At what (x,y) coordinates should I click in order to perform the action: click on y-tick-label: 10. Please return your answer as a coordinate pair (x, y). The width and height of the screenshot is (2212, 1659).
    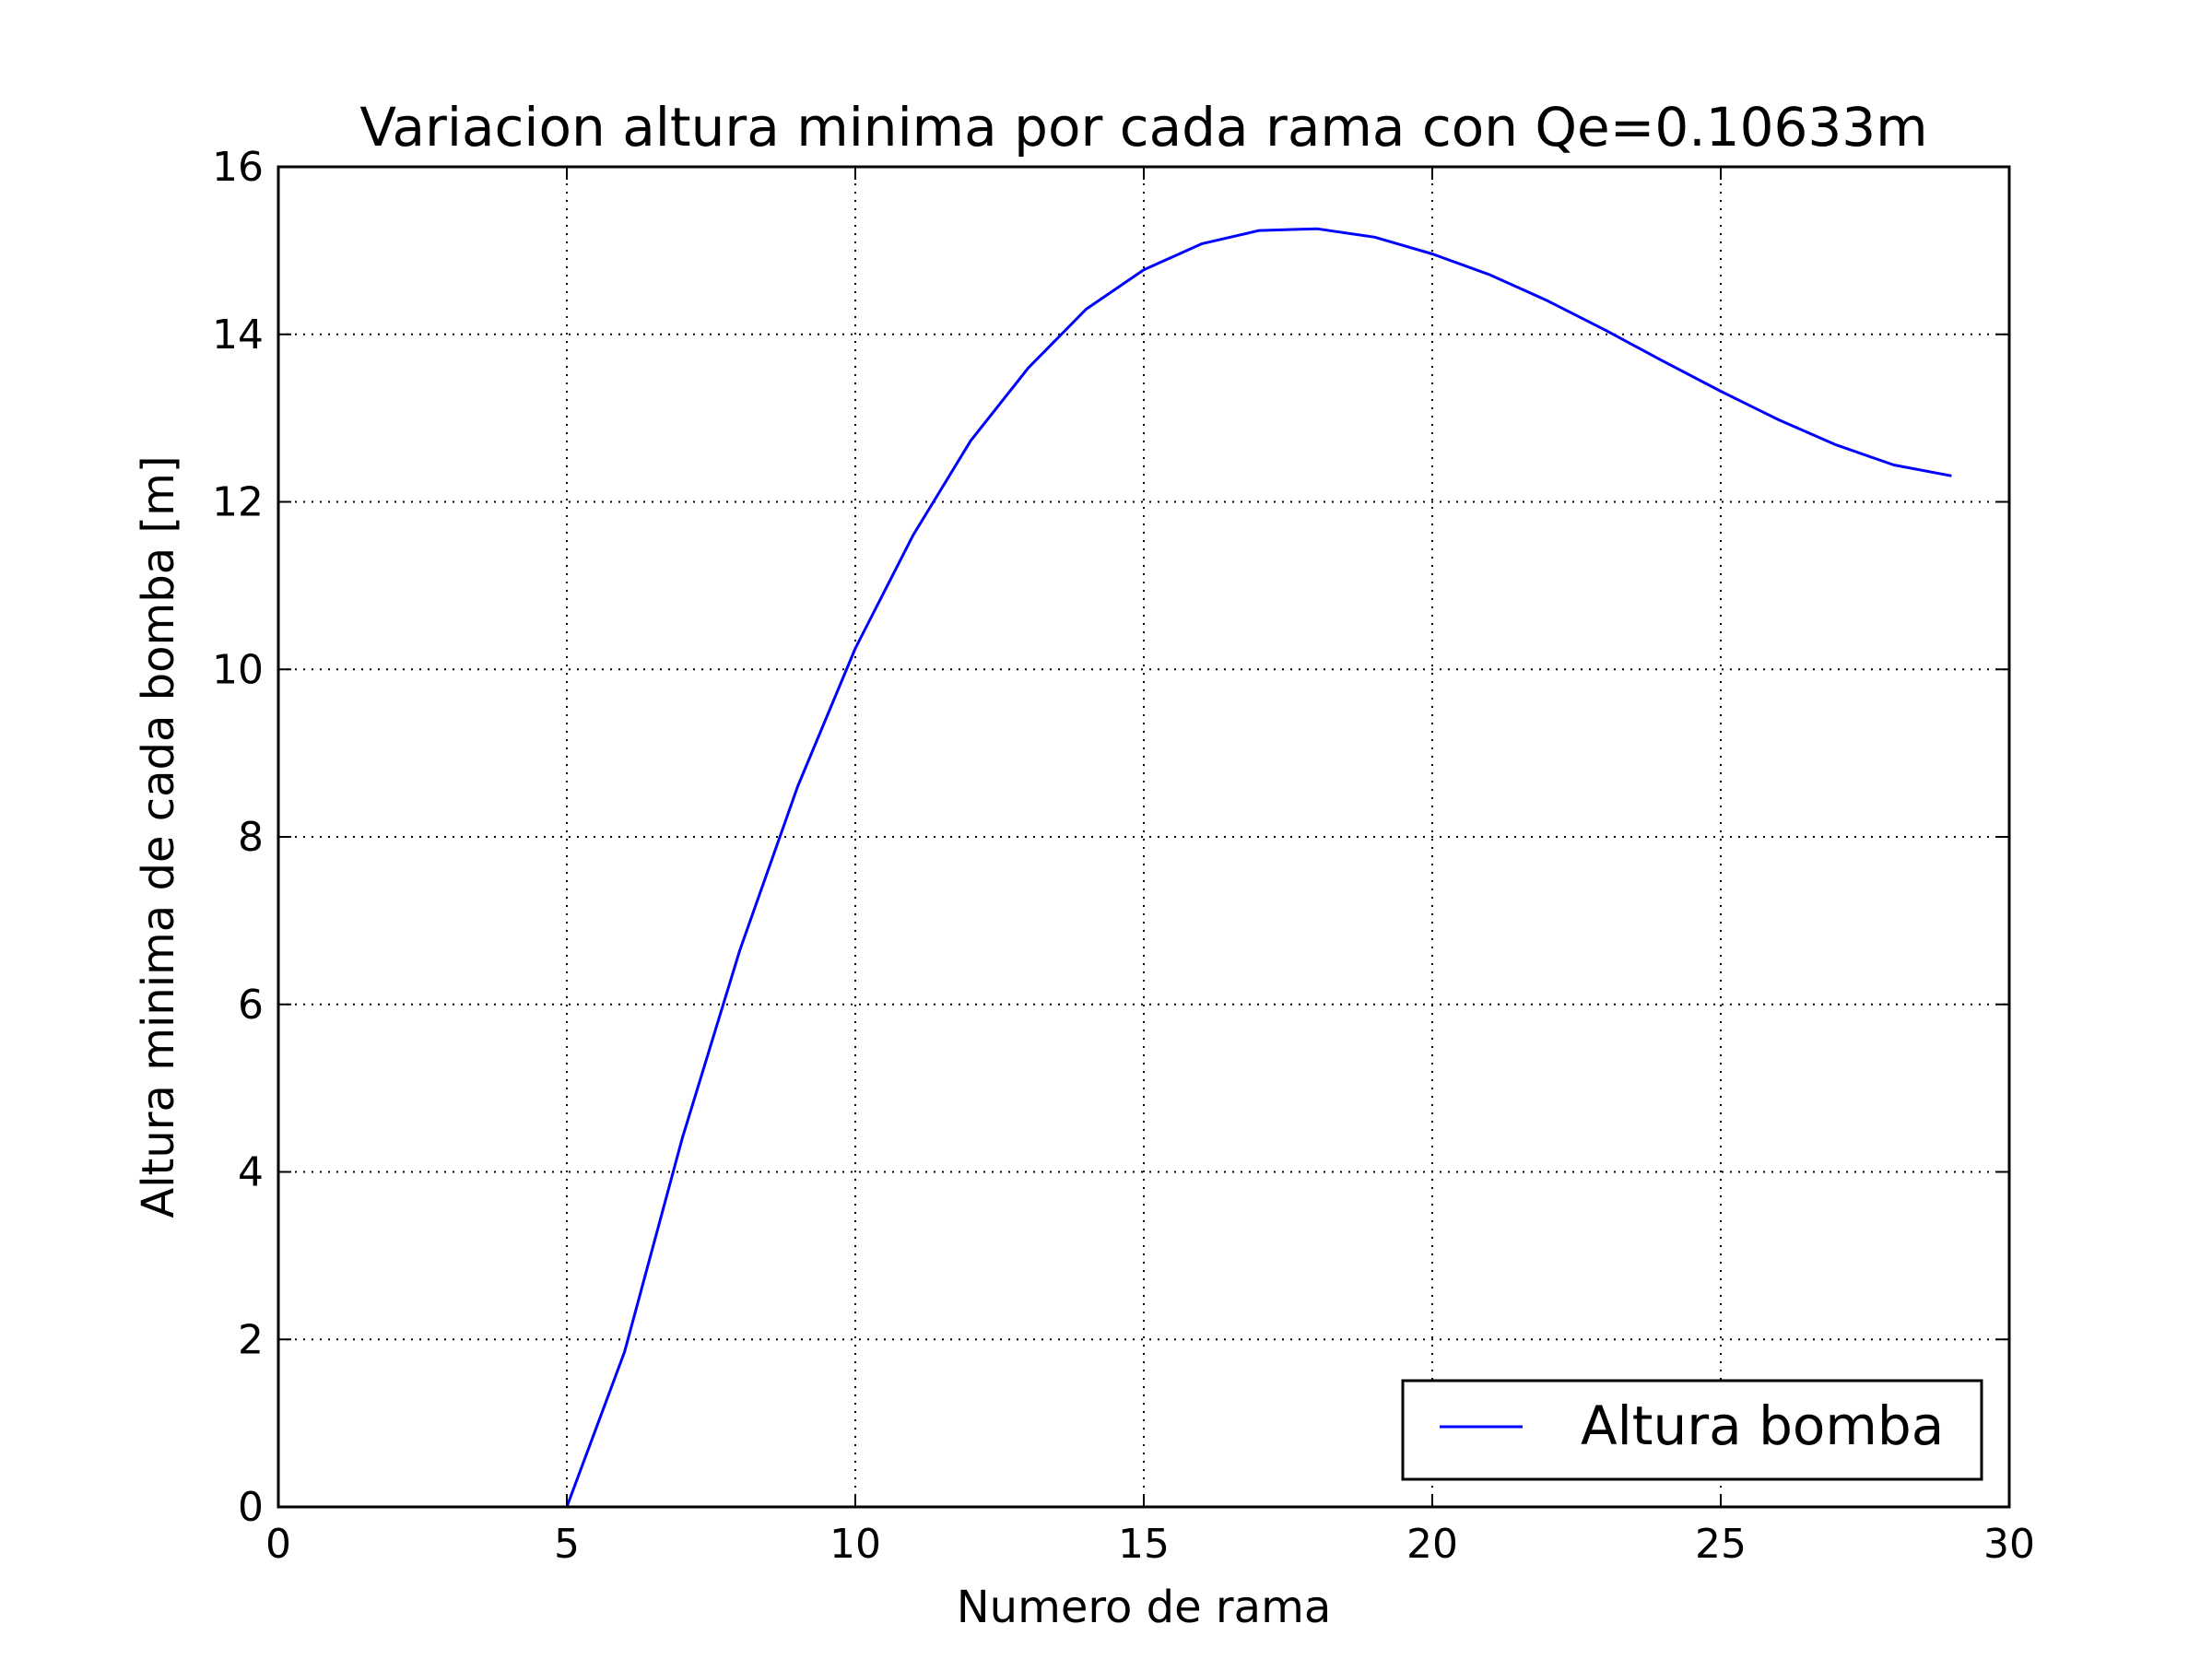
    Looking at the image, I should click on (238, 669).